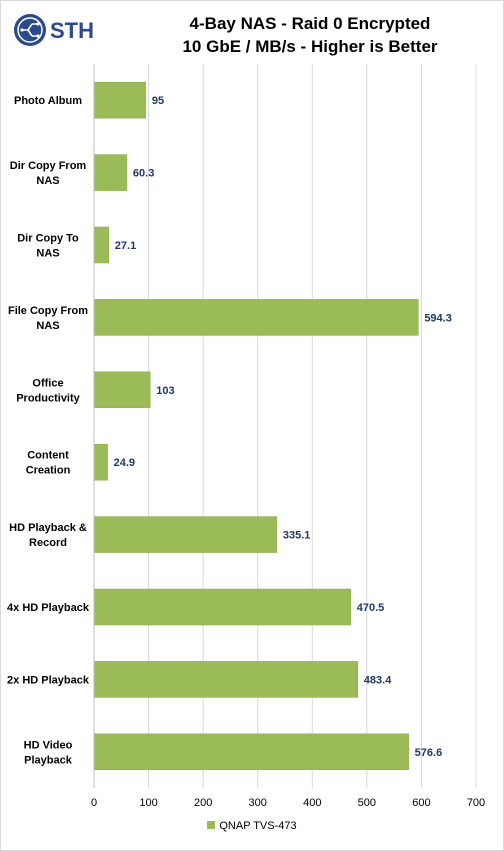 This screenshot has height=851, width=504. I want to click on data-label: 483.4, so click(378, 680).